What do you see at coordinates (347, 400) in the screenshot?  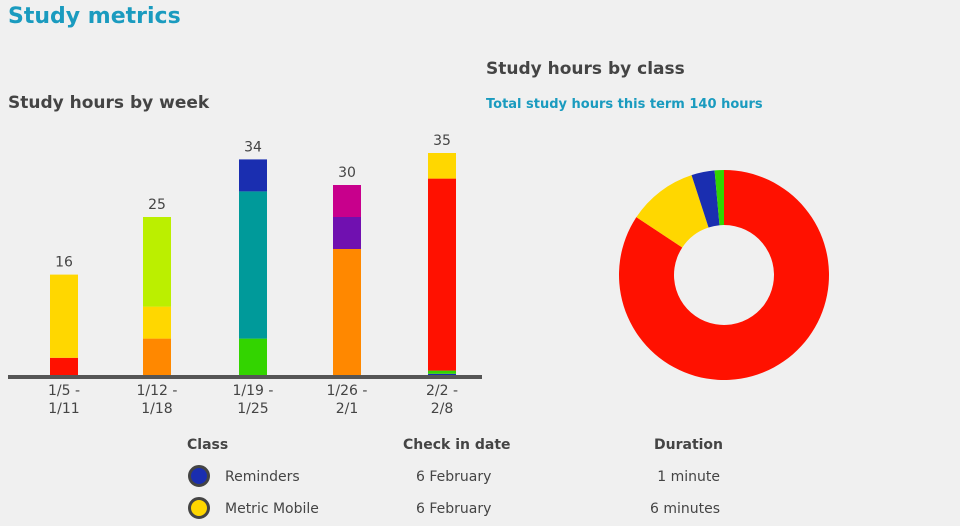 I see `x-tick-label: 1/26 - 2/1` at bounding box center [347, 400].